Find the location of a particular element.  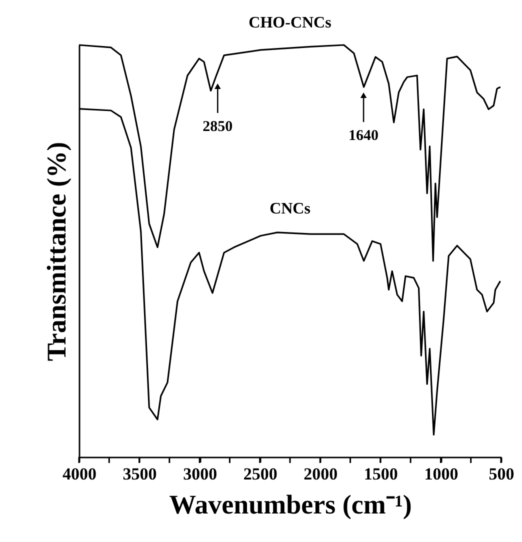

annotation: 2850 is located at coordinates (217, 127).